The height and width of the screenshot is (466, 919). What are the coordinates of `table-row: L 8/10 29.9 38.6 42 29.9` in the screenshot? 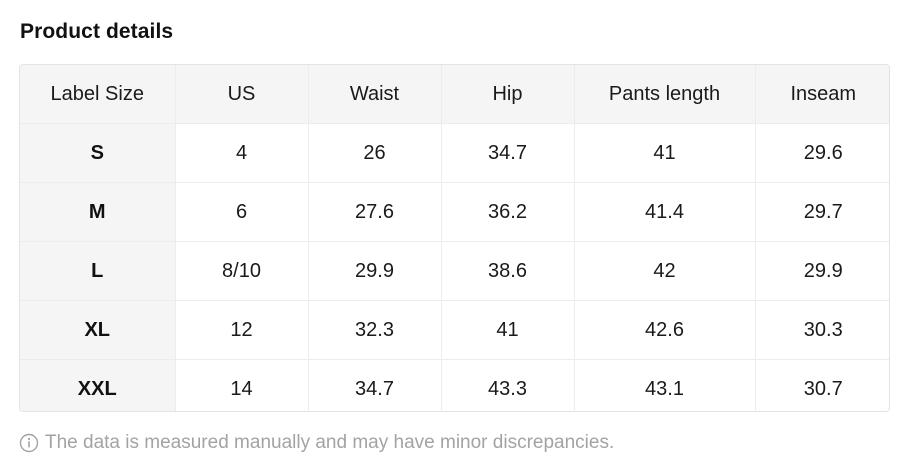 It's located at (454, 271).